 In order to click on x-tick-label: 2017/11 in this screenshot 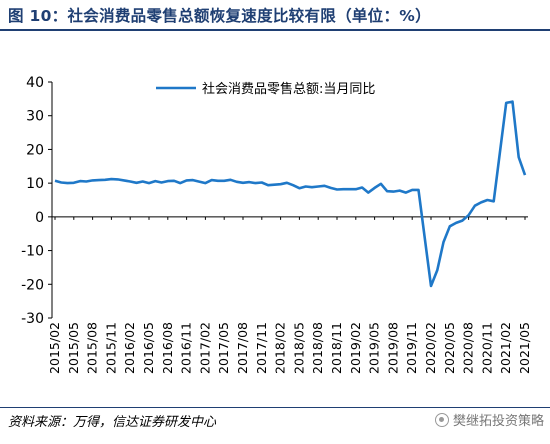, I will do `click(261, 348)`.